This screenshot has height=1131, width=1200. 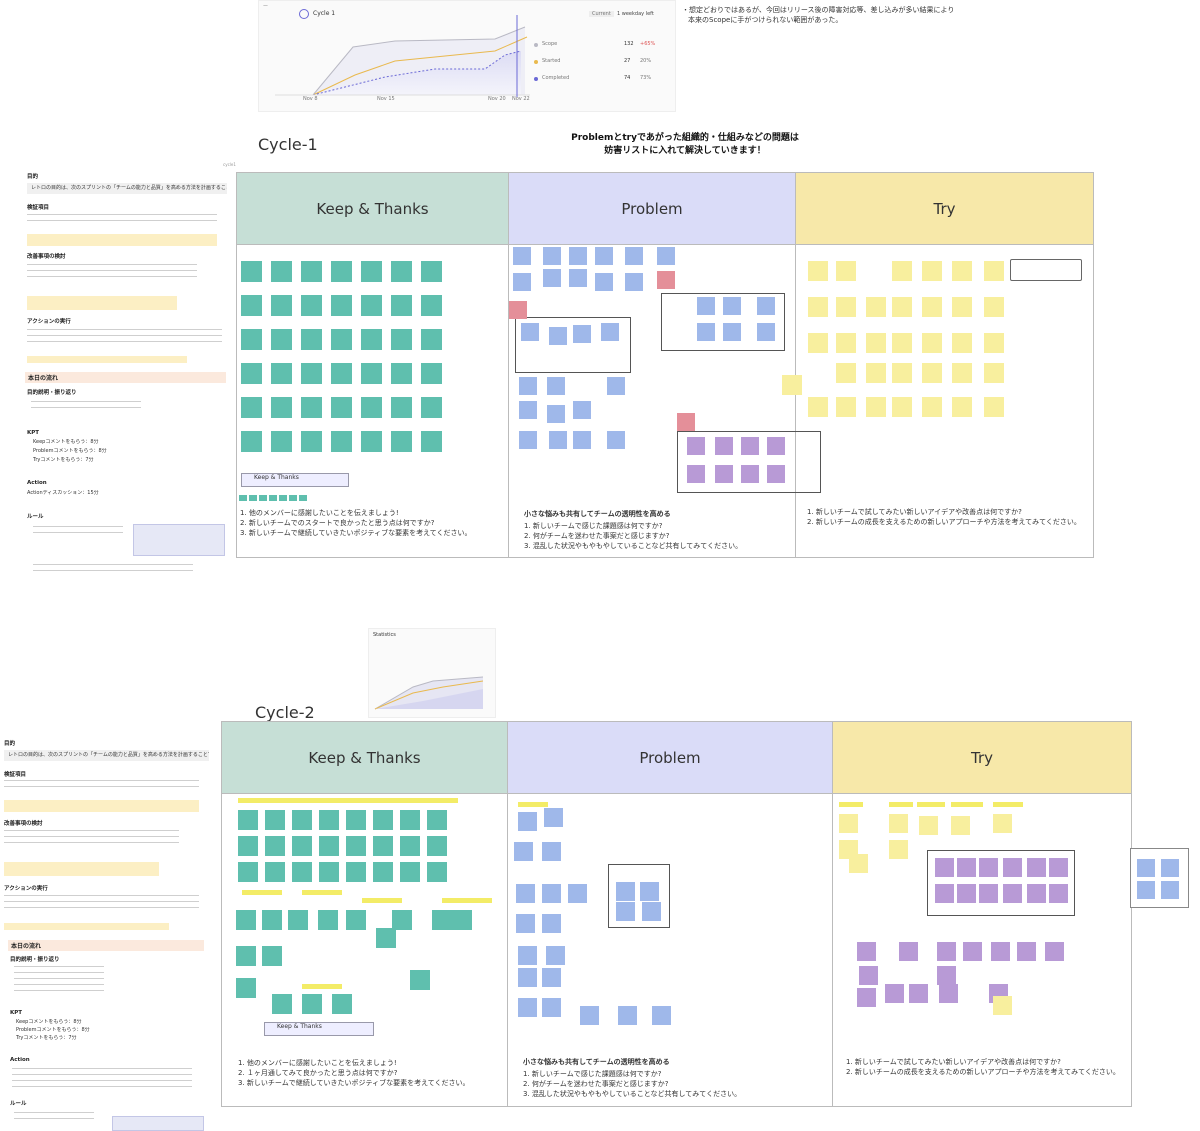 I want to click on legend-completed: Completed 74 73%, so click(x=599, y=83).